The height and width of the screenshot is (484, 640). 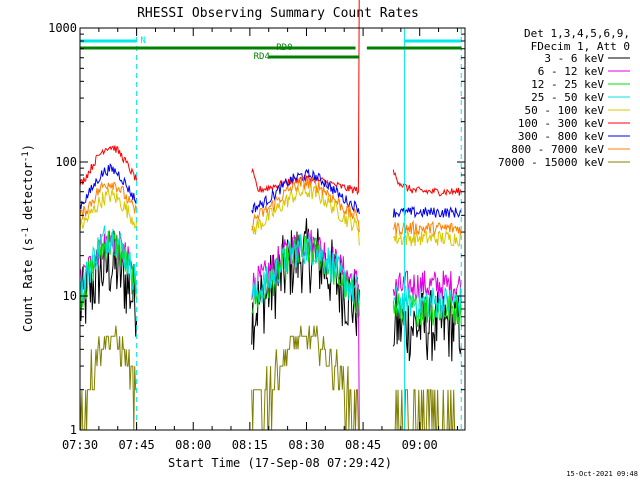 I want to click on x-axis-label: Start Time (17-Sep-08 07:29:42), so click(x=280, y=463).